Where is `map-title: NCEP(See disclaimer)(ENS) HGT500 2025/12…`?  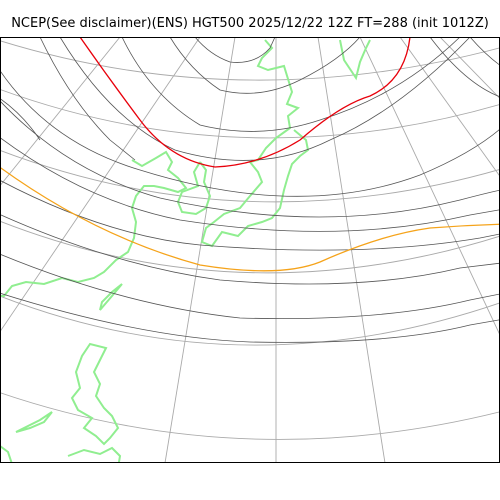
map-title: NCEP(See disclaimer)(ENS) HGT500 2025/12… is located at coordinates (250, 23).